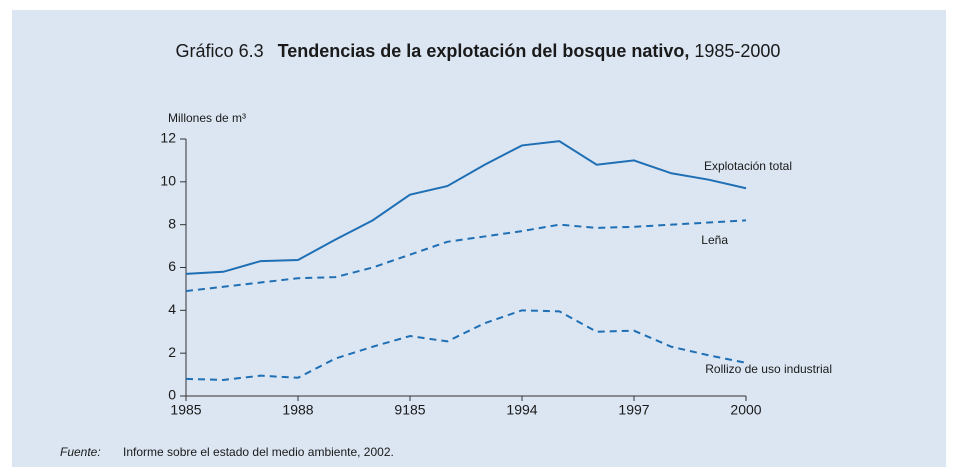  What do you see at coordinates (168, 138) in the screenshot?
I see `y-tick-label: 12` at bounding box center [168, 138].